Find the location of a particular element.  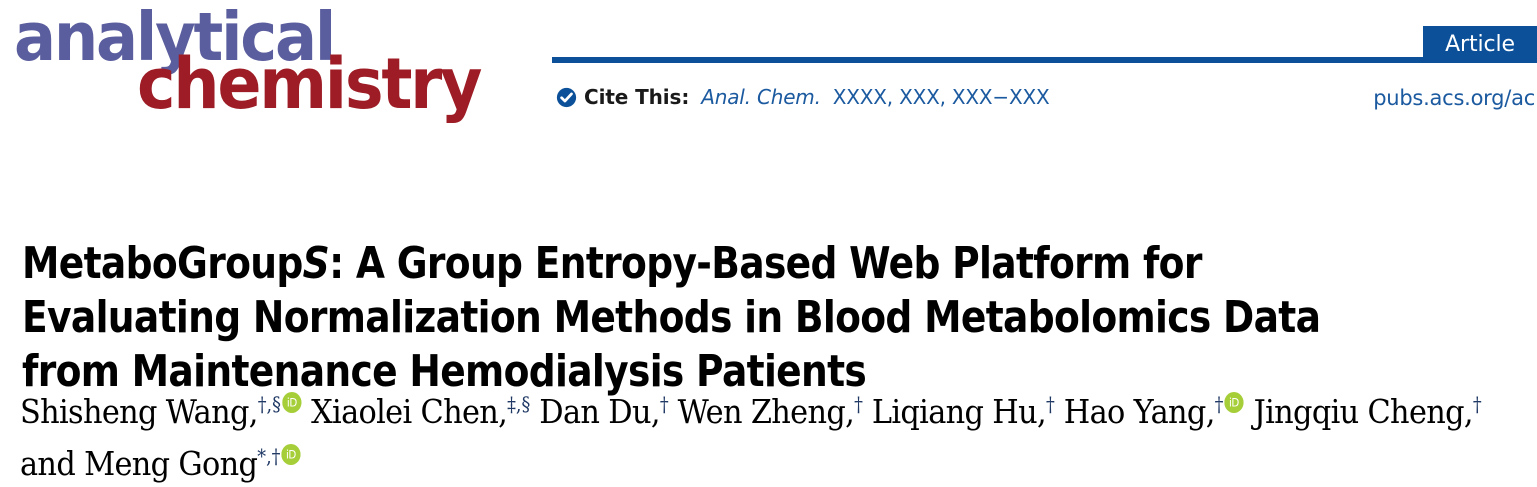

publisher-url-link: pubs.acs.org/ac is located at coordinates (1454, 98).